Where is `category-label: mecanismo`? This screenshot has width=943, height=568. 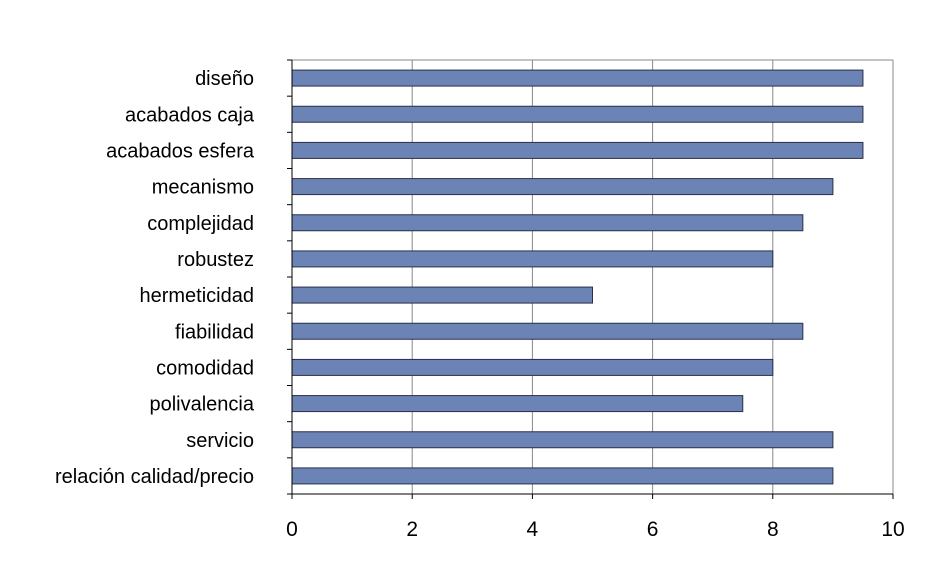
category-label: mecanismo is located at coordinates (203, 188).